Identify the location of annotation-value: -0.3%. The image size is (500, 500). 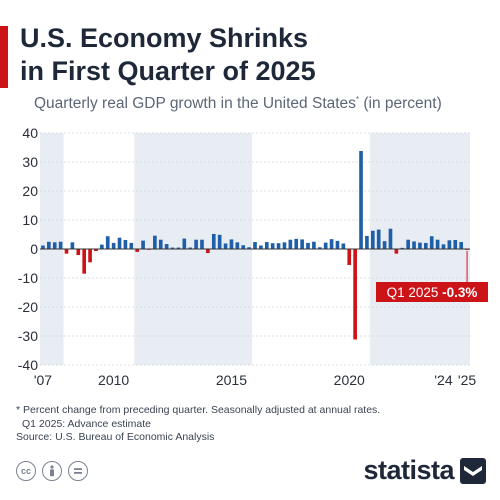
(459, 292).